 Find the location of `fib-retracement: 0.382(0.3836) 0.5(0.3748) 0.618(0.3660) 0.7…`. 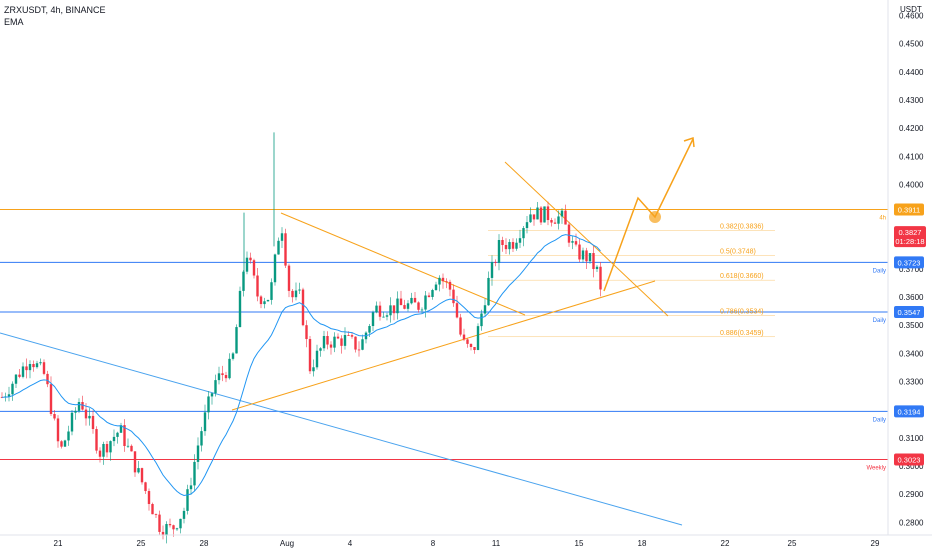

fib-retracement: 0.382(0.3836) 0.5(0.3748) 0.618(0.3660) 0.7… is located at coordinates (631, 281).